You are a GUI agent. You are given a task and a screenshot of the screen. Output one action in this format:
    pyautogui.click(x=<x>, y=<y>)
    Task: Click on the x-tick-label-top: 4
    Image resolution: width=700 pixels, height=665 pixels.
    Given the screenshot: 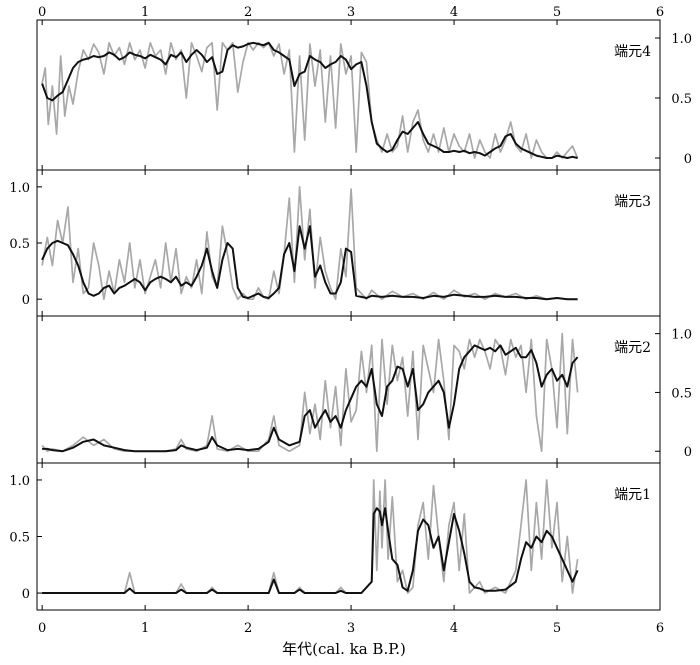 What is the action you would take?
    pyautogui.click(x=454, y=12)
    